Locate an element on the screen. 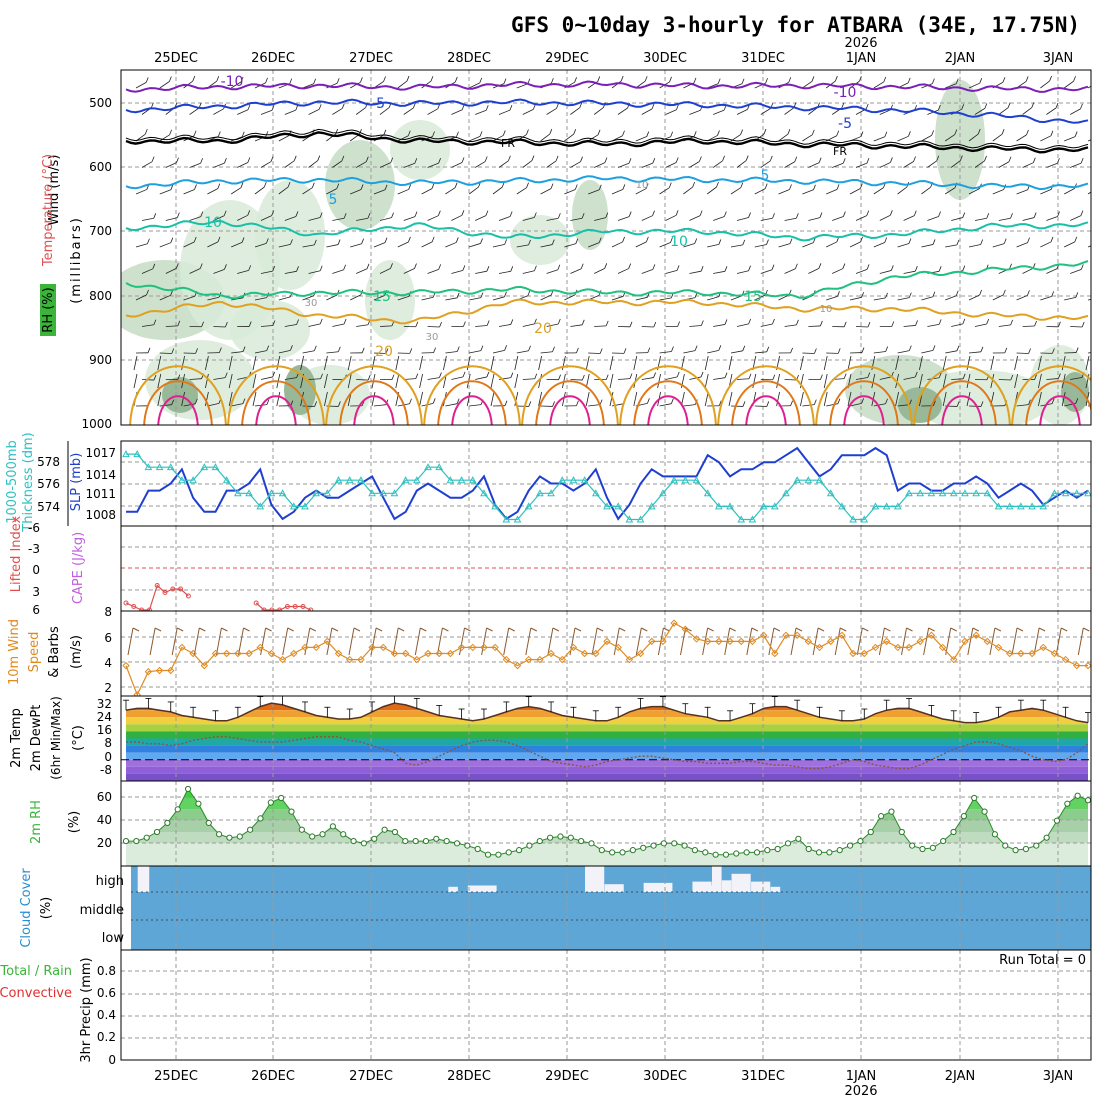 This screenshot has width=1100, height=1100. cloud-bar-high is located at coordinates (761, 886).